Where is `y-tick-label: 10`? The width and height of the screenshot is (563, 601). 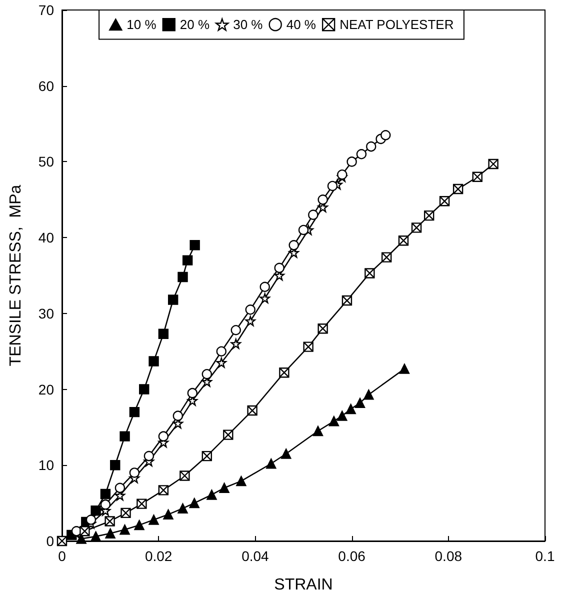
y-tick-label: 10 is located at coordinates (46, 465).